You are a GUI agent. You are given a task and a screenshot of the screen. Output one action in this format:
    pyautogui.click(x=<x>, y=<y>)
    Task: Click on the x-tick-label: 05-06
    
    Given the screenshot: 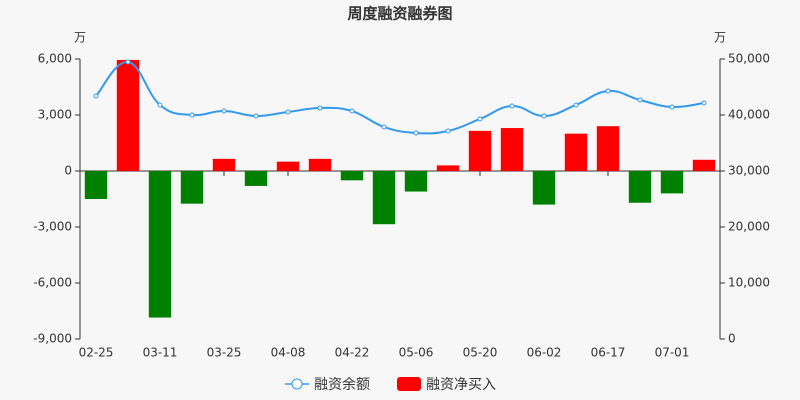 What is the action you would take?
    pyautogui.click(x=416, y=353)
    